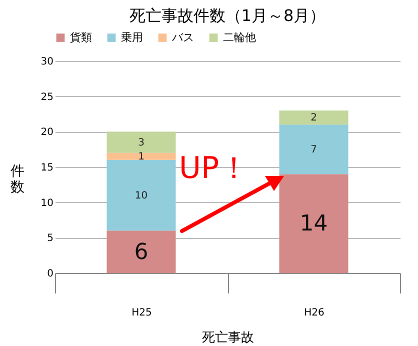 Image resolution: width=418 pixels, height=346 pixels. I want to click on data-label: 14, so click(314, 224).